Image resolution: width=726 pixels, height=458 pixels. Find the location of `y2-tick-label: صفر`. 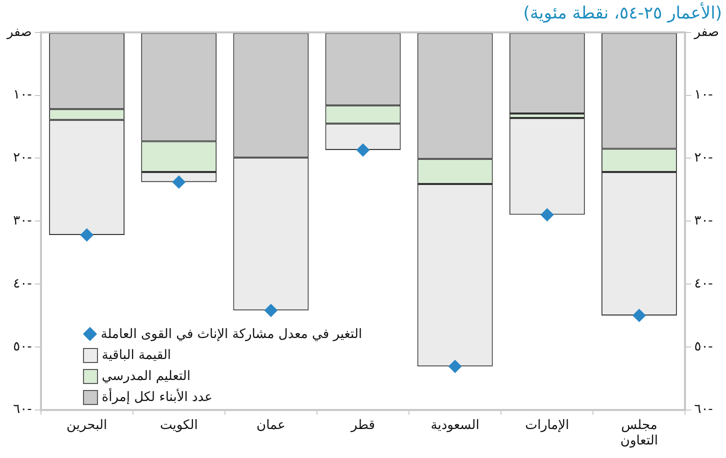

y2-tick-label: صفر is located at coordinates (706, 32).